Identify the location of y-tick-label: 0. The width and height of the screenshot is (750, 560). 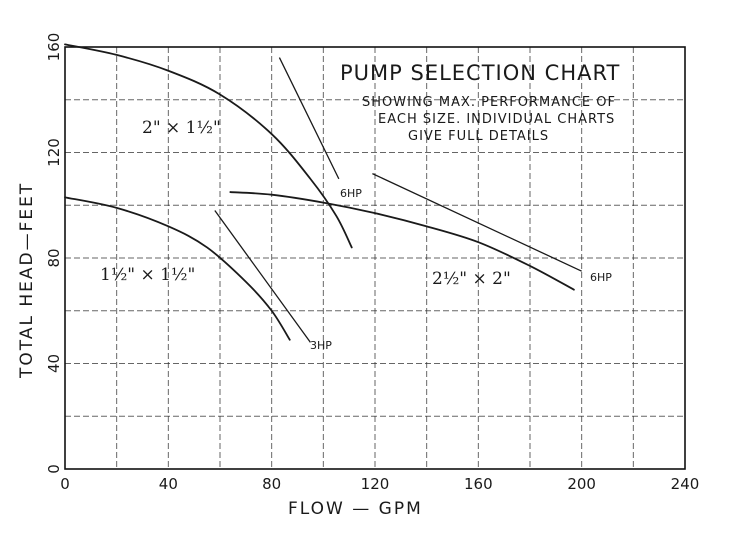
(54, 469).